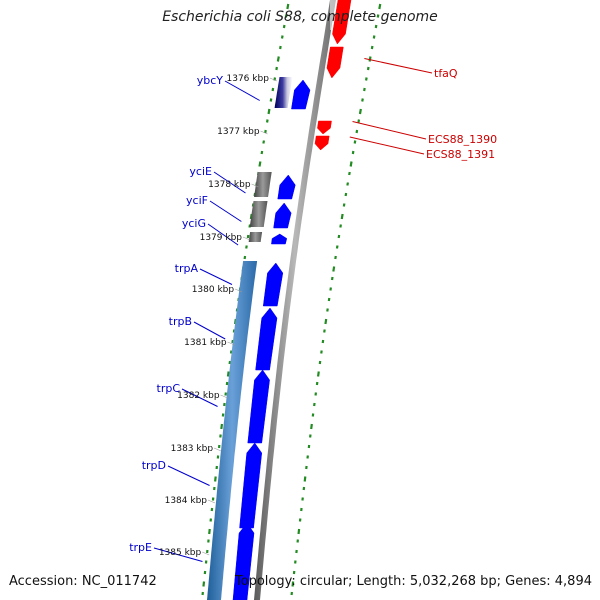  I want to click on trp-content-bar, so click(232, 430).